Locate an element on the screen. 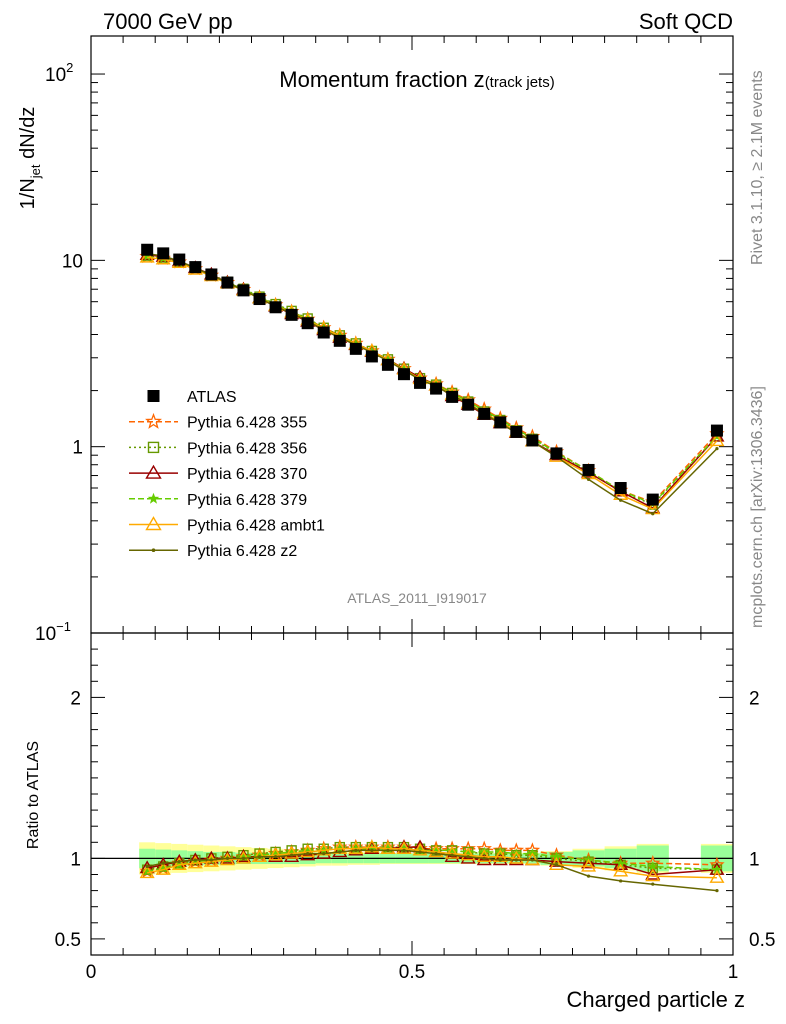  ratio-y-axis-label: Ratio to ATLAS is located at coordinates (33, 795).